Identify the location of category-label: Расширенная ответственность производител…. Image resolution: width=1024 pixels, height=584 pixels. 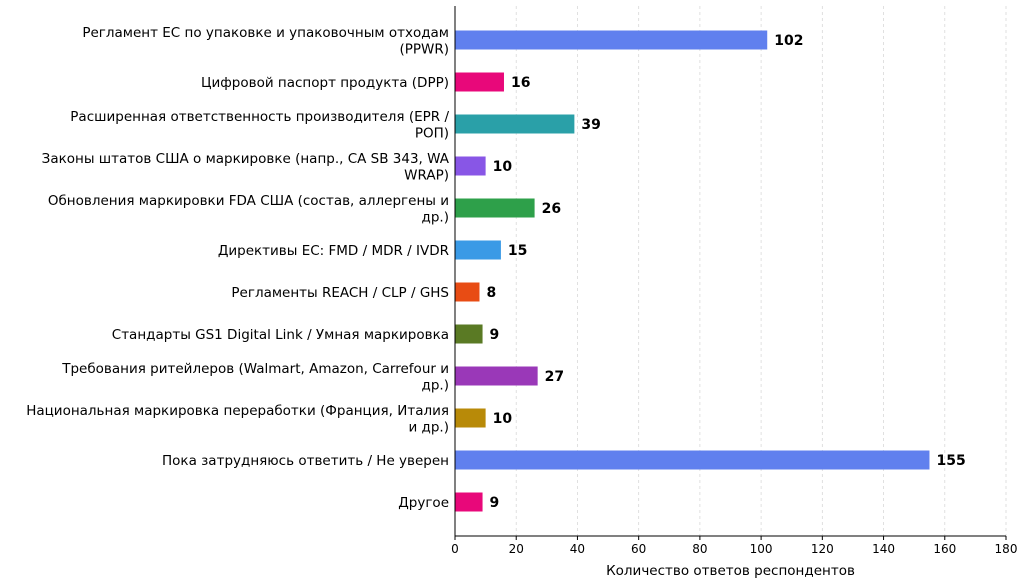
(259, 125).